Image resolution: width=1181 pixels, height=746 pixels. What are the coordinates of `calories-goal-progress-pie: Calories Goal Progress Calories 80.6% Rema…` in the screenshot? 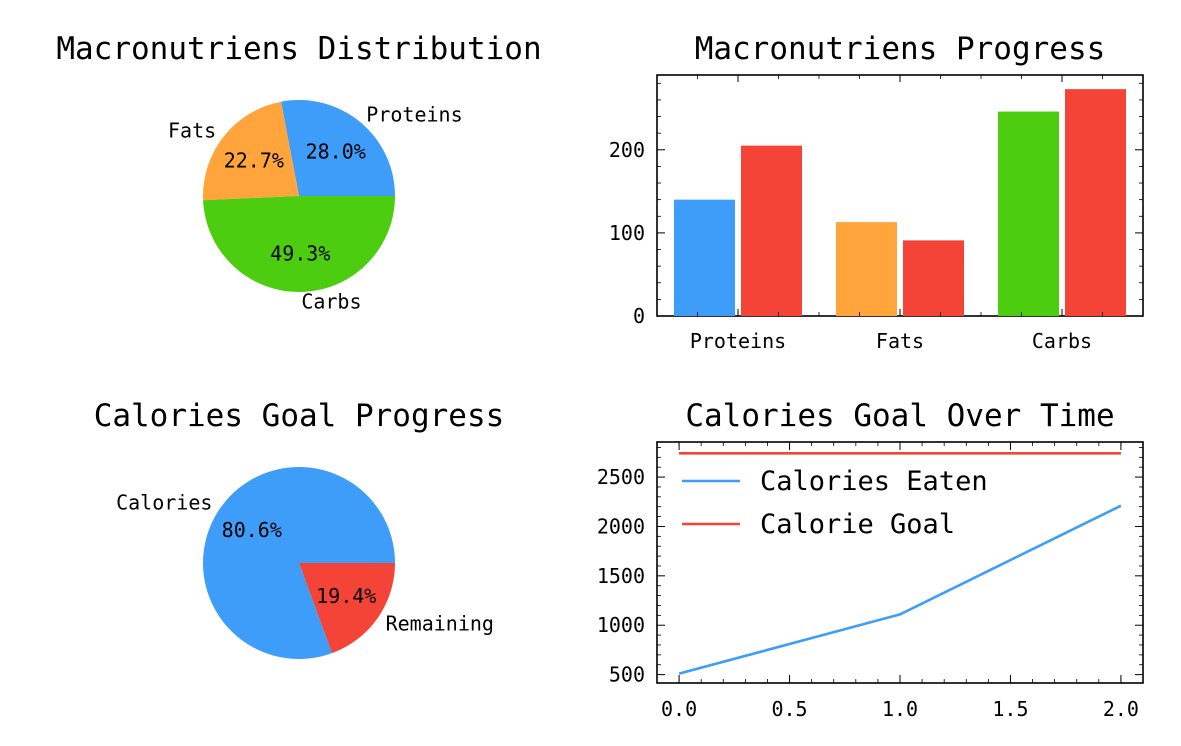 It's located at (299, 528).